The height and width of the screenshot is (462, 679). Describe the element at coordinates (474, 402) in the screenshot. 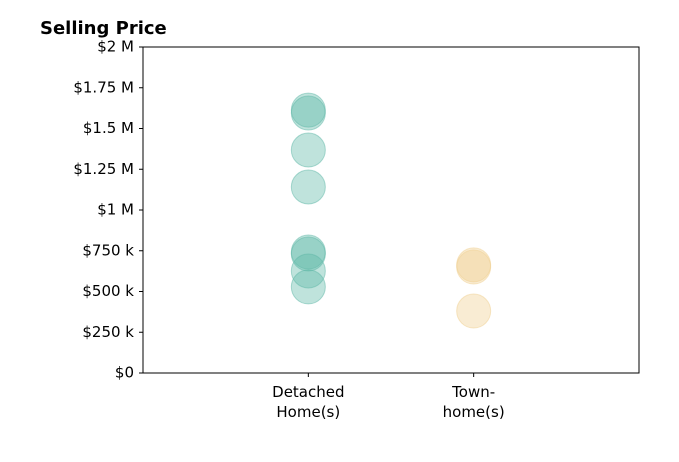

I see `x-tick-label: Town-home(s)` at that location.